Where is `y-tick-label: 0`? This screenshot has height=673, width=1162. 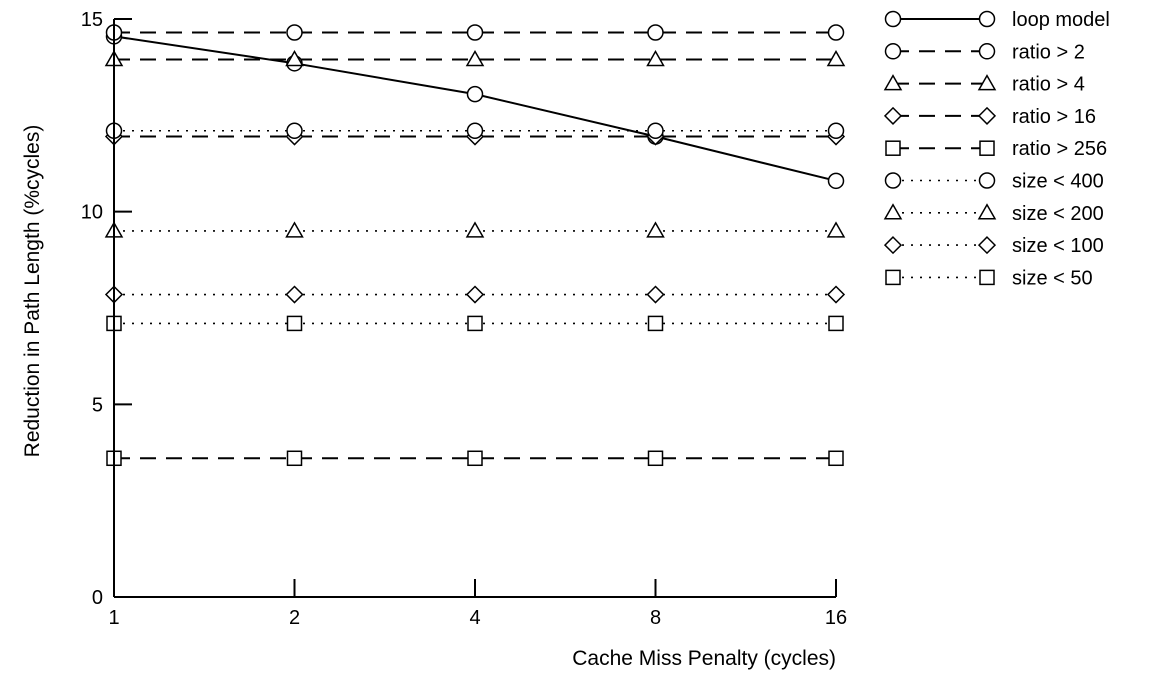 y-tick-label: 0 is located at coordinates (97, 598).